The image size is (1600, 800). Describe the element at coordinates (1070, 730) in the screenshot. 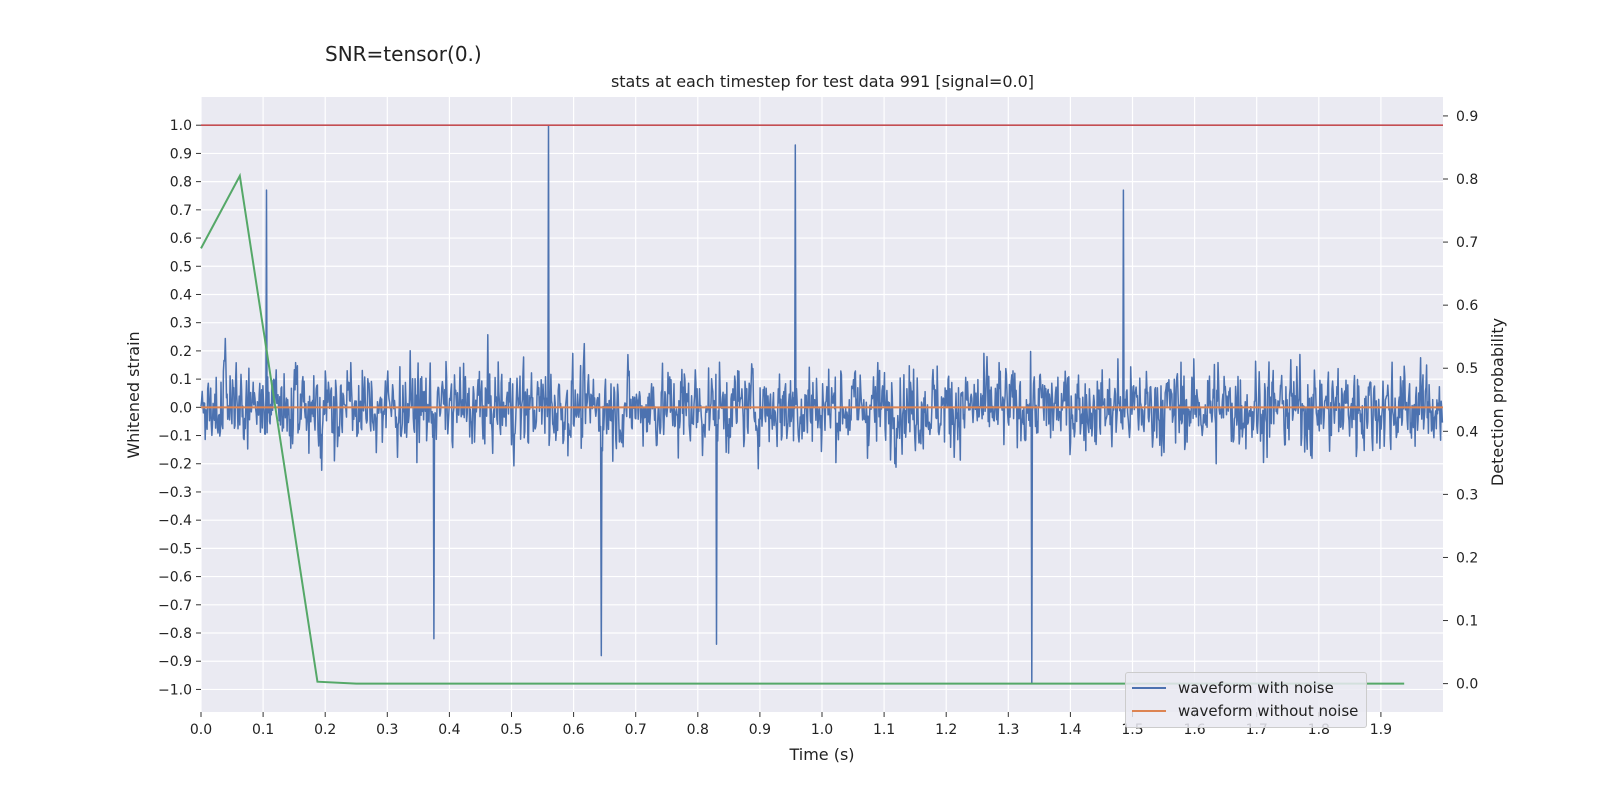

I see `x-tick-label: 1.4` at that location.